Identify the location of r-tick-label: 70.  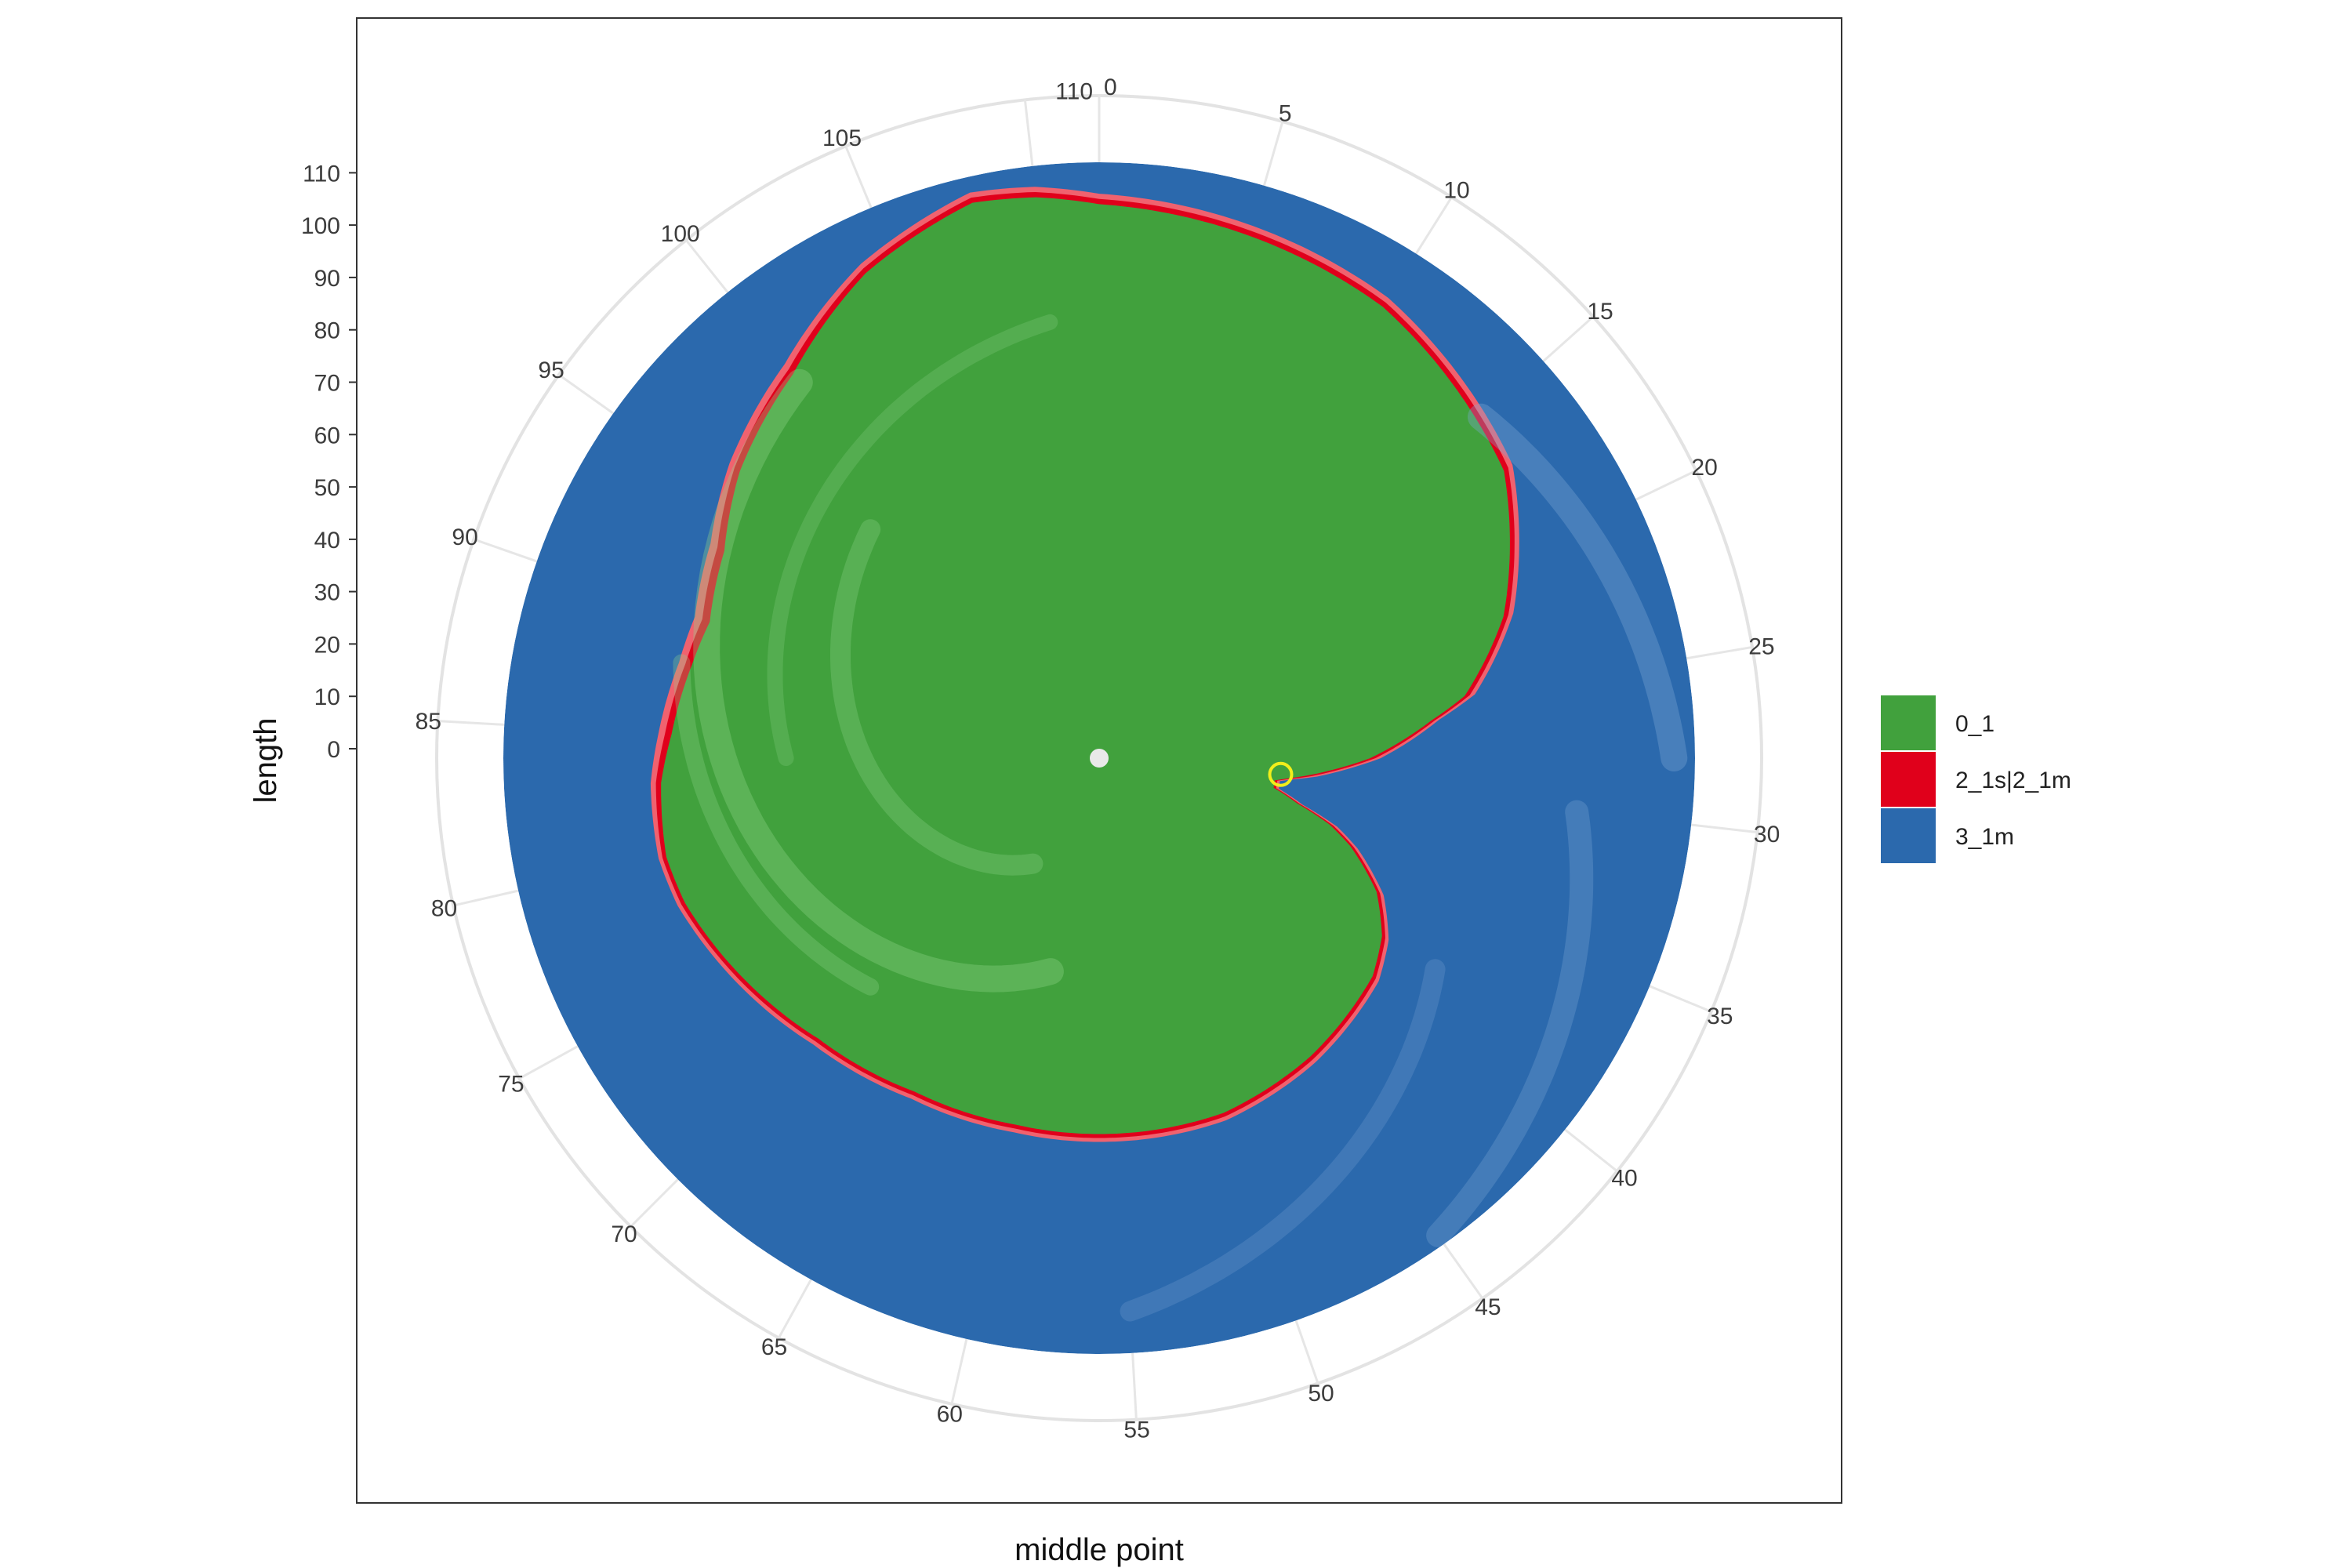
(327, 384).